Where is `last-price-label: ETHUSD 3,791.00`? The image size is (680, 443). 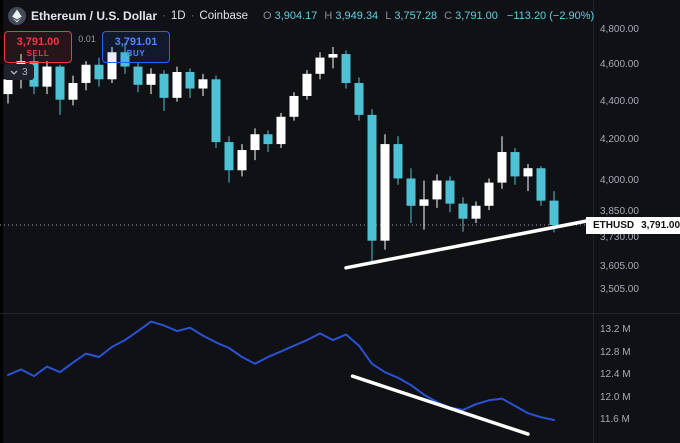
last-price-label: ETHUSD 3,791.00 is located at coordinates (633, 225).